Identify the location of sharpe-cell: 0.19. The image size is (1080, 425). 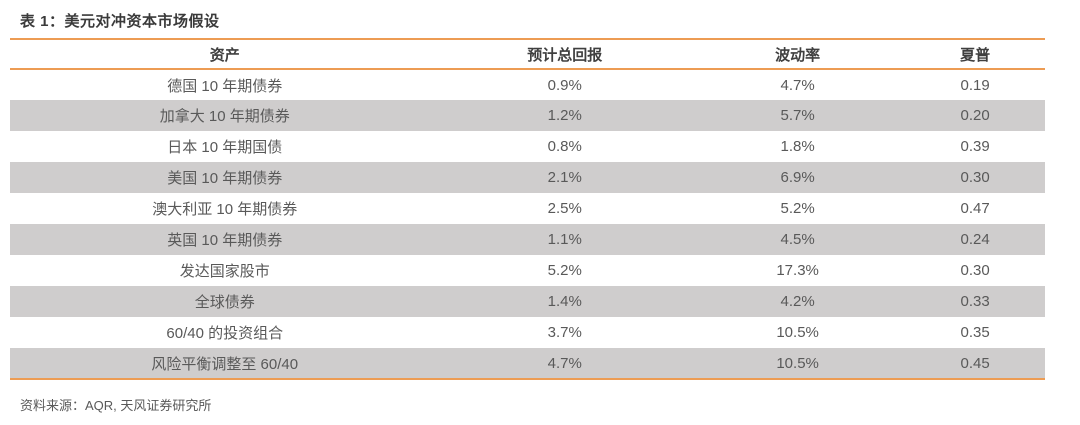
(975, 85).